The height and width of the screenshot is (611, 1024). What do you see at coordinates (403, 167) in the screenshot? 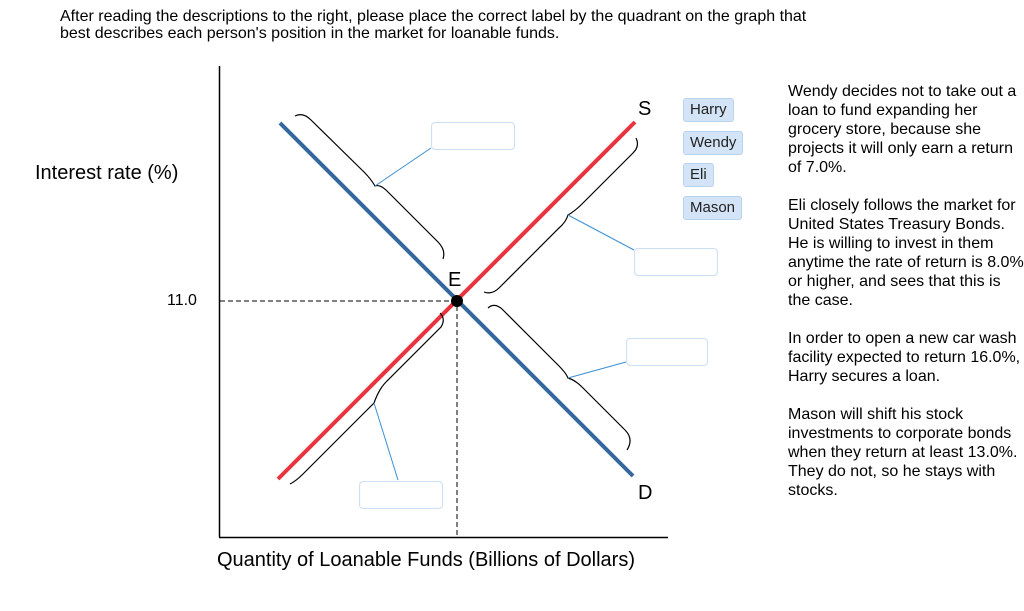
I see `leader-line-upper-left` at bounding box center [403, 167].